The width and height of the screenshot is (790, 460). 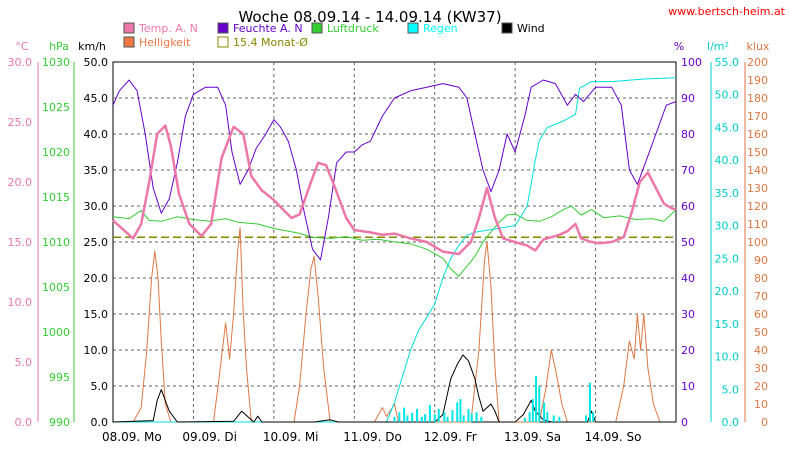 I want to click on tick-label-temp: 30.0, so click(x=20, y=62).